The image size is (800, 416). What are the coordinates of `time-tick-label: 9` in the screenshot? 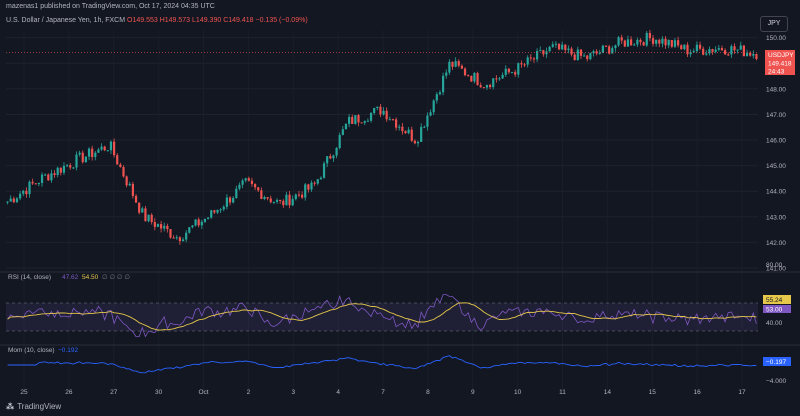 It's located at (473, 392).